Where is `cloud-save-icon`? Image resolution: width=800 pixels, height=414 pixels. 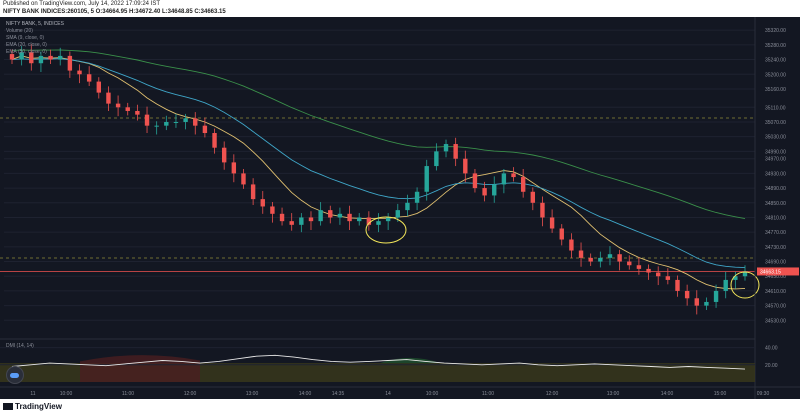
cloud-save-icon is located at coordinates (15, 375).